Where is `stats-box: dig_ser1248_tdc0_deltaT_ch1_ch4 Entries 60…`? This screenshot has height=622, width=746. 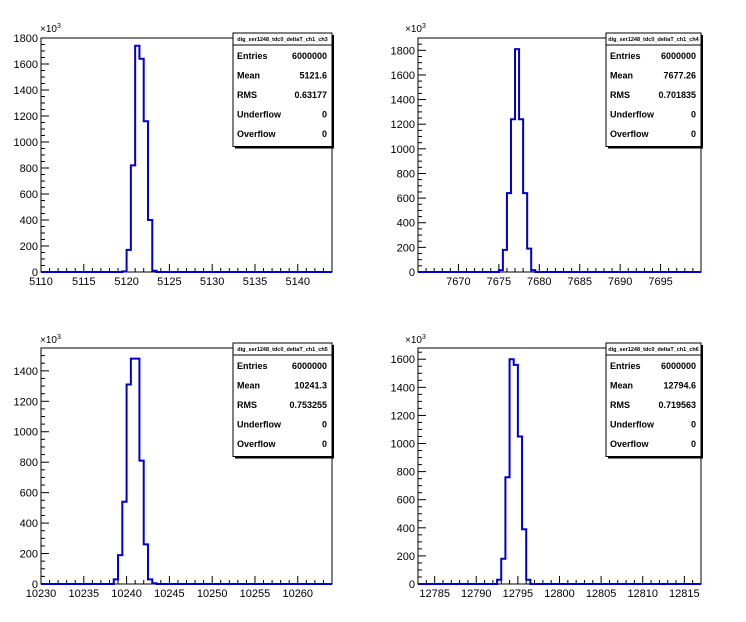
stats-box: dig_ser1248_tdc0_deltaT_ch1_ch4 Entries 60… is located at coordinates (654, 90).